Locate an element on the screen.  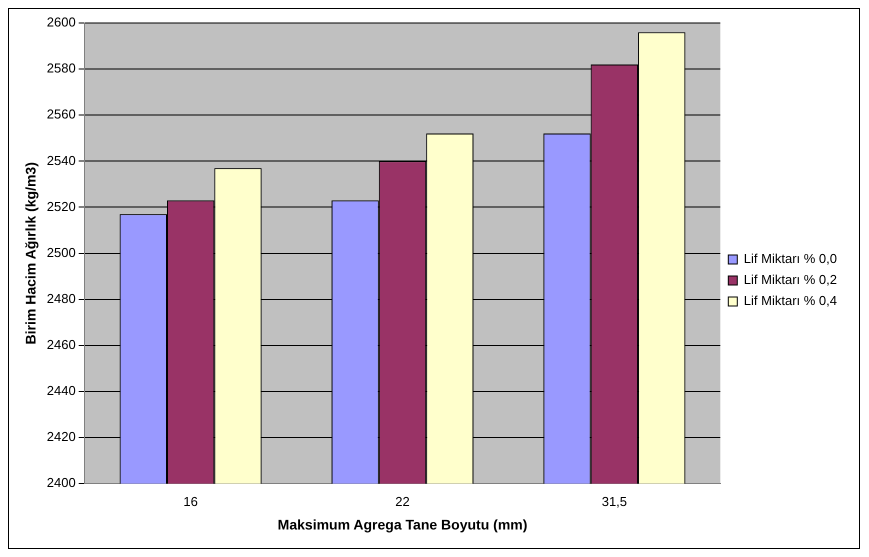
y-tick-label: 2500 is located at coordinates (61, 252).